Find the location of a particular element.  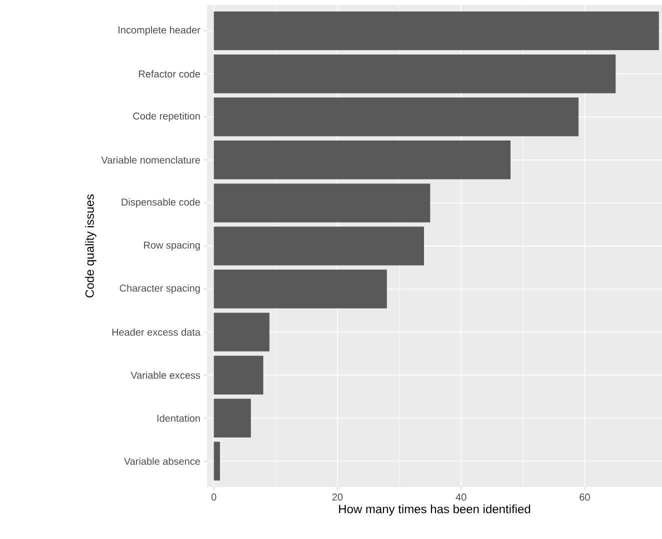

x-axis-title: How many times has been identified is located at coordinates (434, 510).